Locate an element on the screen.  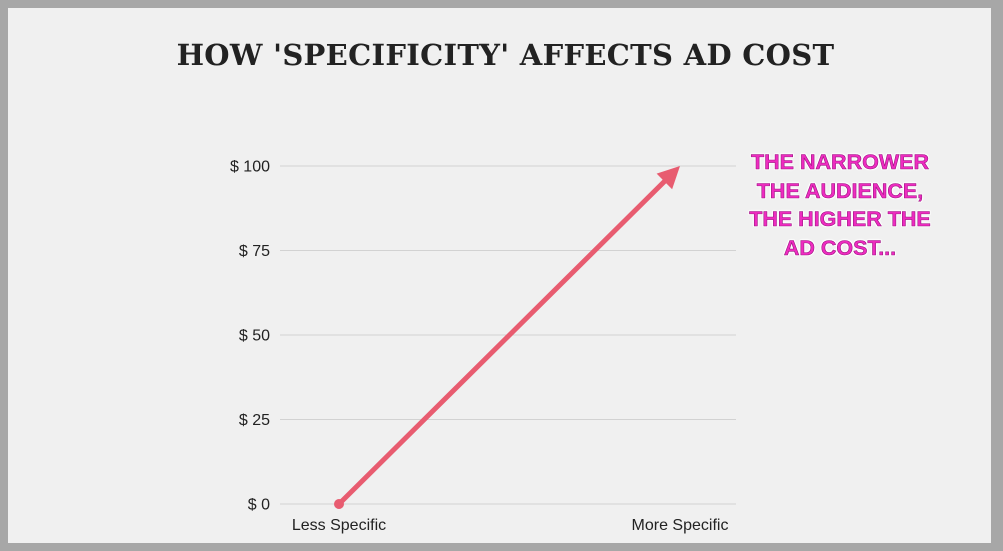
annotation-line-3: THE HIGHER THE is located at coordinates (840, 219).